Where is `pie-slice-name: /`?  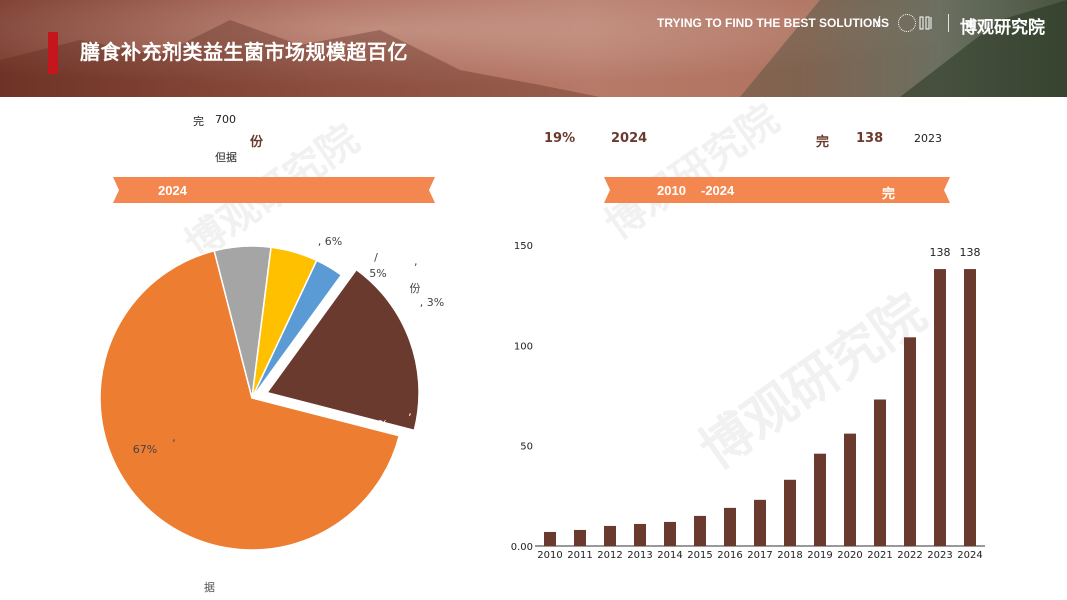
pie-slice-name: / is located at coordinates (376, 257).